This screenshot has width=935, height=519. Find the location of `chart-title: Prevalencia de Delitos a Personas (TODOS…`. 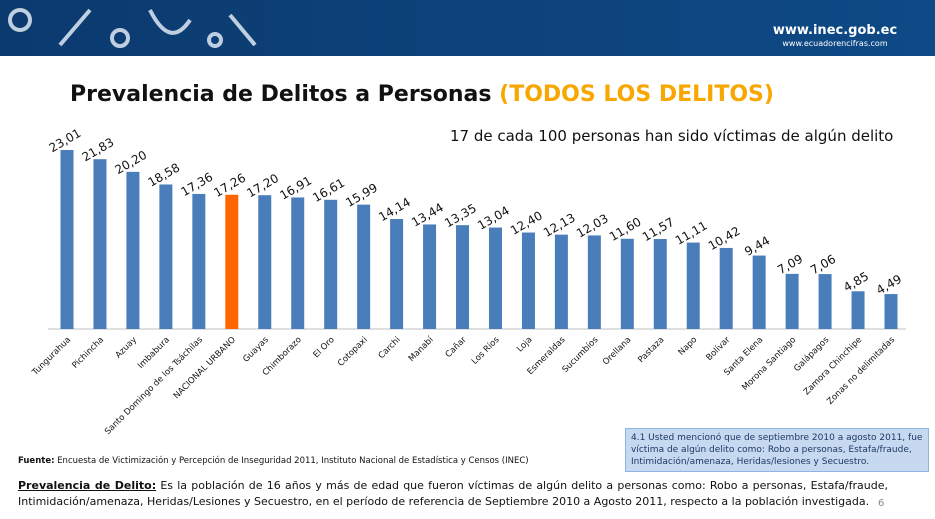

chart-title: Prevalencia de Delitos a Personas (TODOS… is located at coordinates (422, 94).